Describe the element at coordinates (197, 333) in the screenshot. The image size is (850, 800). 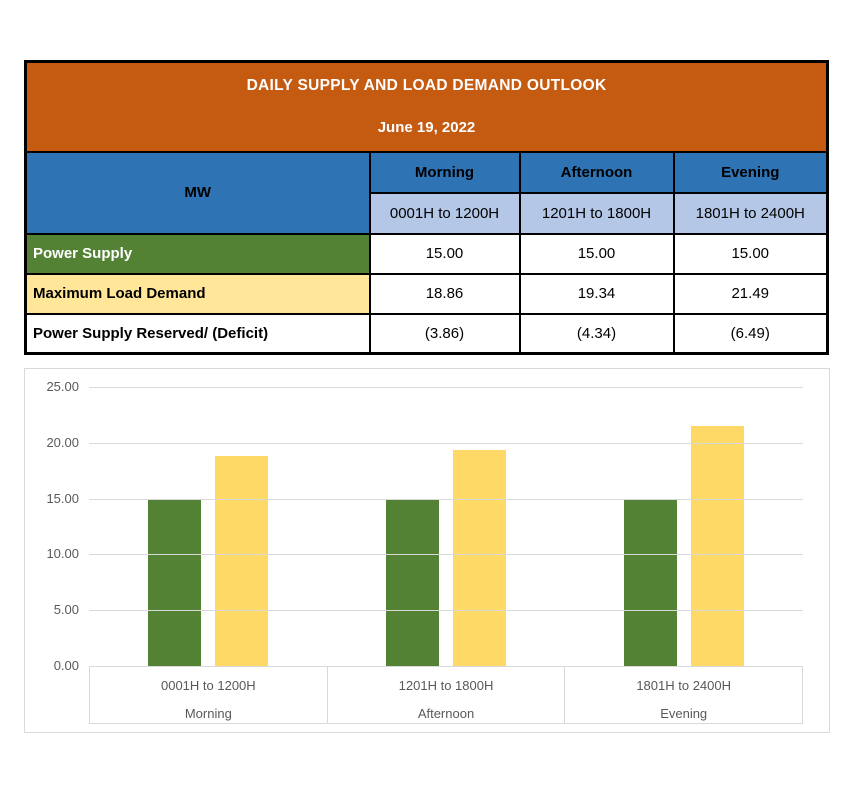
I see `row-label-reserve-deficit: Power Supply Reserved/ (Deficit)` at that location.